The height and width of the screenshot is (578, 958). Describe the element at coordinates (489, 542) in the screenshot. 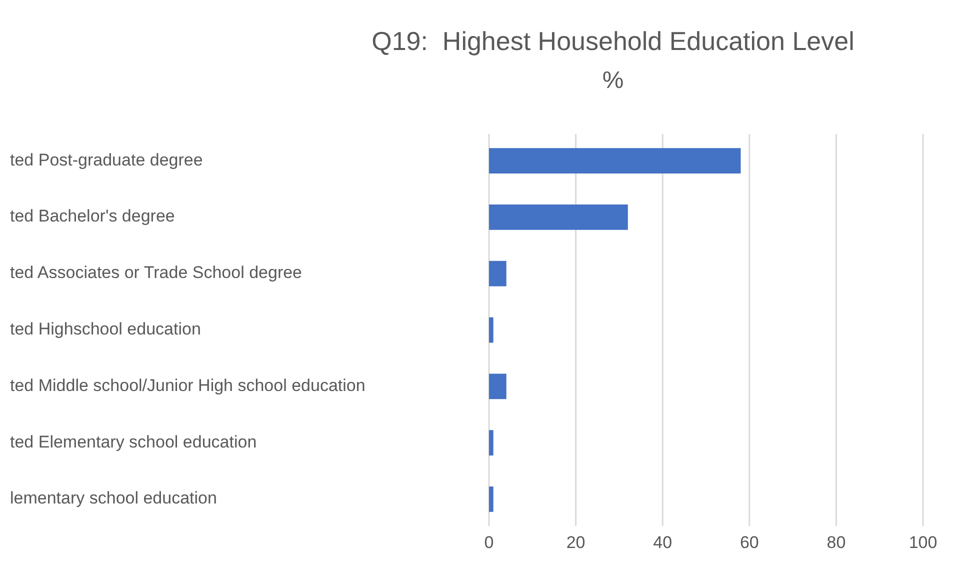

I see `x-tick-label: 0` at that location.